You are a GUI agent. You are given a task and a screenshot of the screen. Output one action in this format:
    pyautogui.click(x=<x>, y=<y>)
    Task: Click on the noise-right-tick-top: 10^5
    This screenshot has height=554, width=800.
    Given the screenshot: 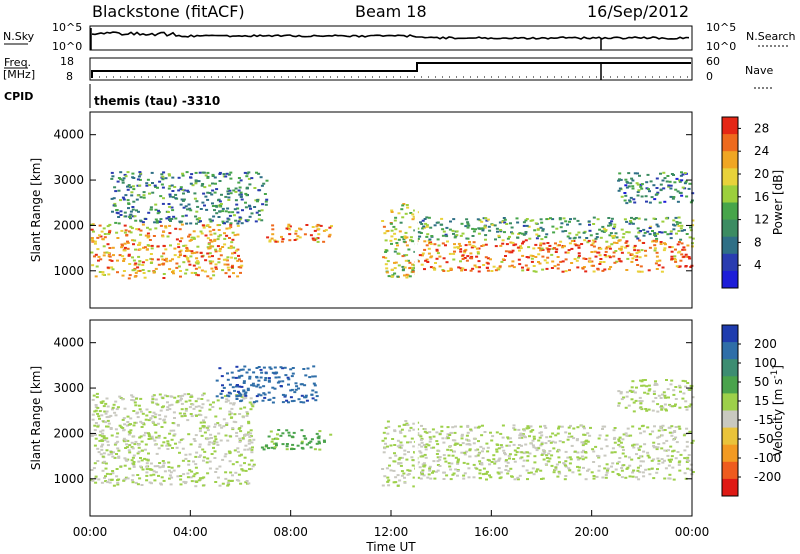 What is the action you would take?
    pyautogui.click(x=721, y=27)
    